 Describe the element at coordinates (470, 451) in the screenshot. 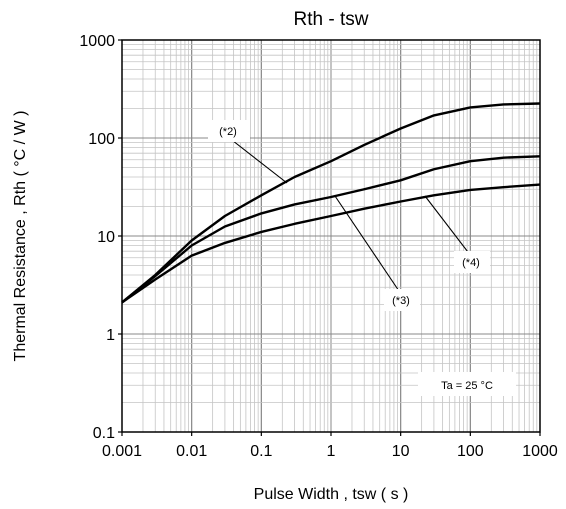

I see `x-tick-label: 100` at that location.